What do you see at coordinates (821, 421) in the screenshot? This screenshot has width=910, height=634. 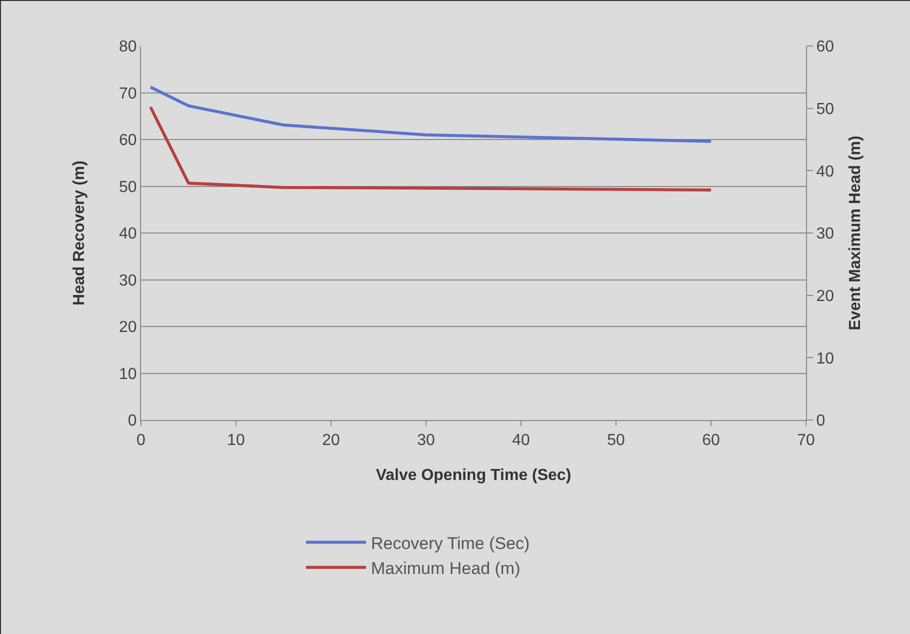 I see `y2-tick-label: 0` at bounding box center [821, 421].